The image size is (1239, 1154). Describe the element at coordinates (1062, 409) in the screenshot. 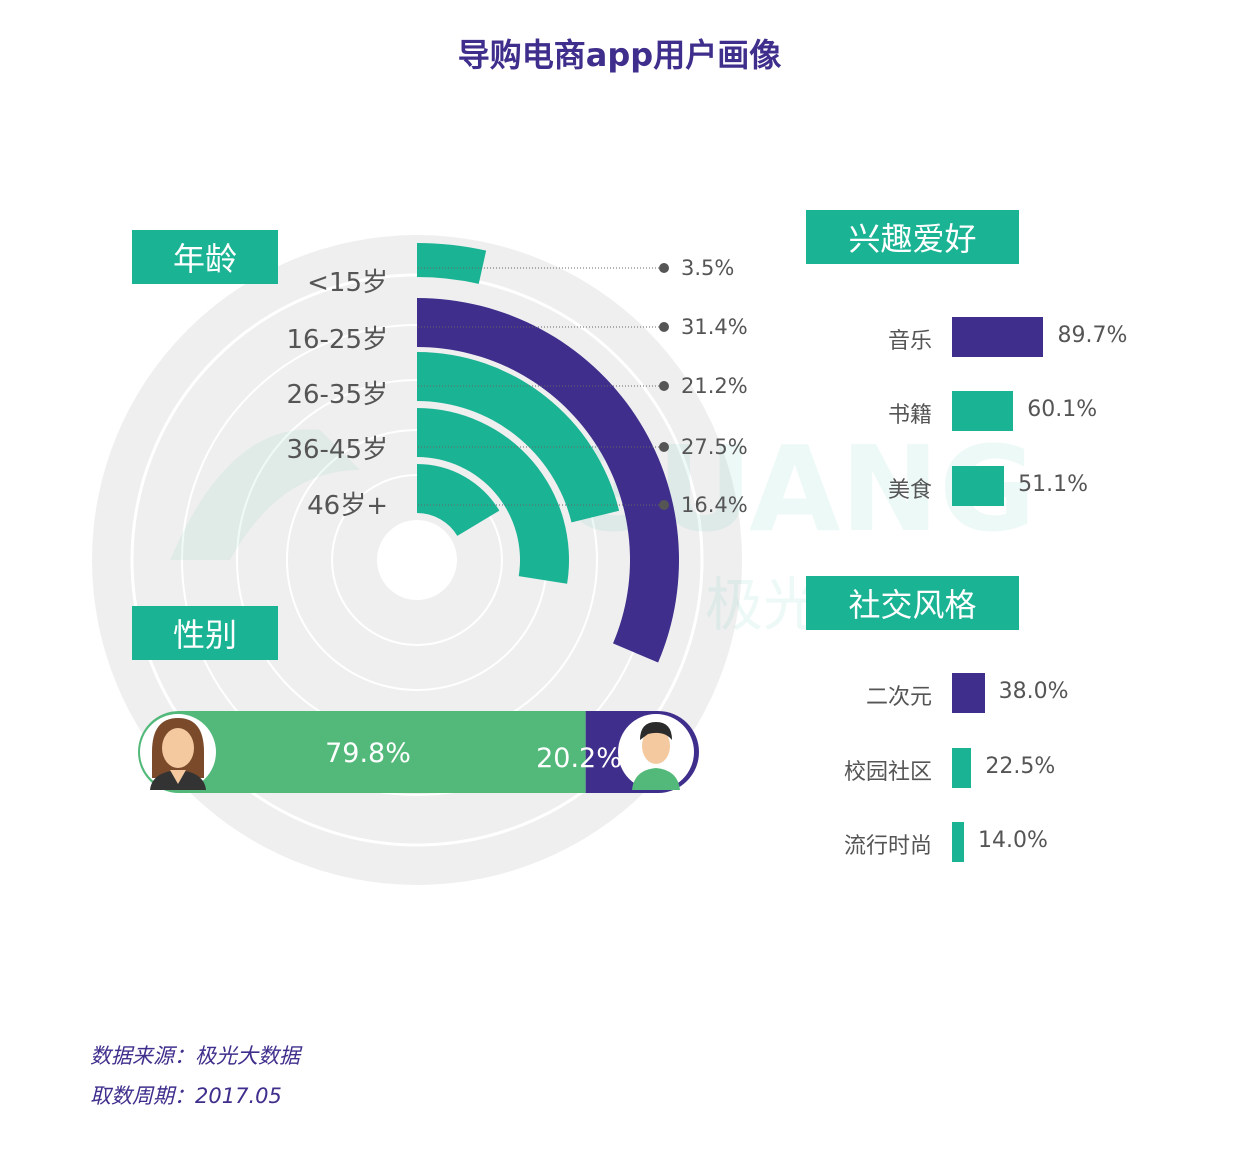

I see `bar-value-label: 60.1%` at that location.